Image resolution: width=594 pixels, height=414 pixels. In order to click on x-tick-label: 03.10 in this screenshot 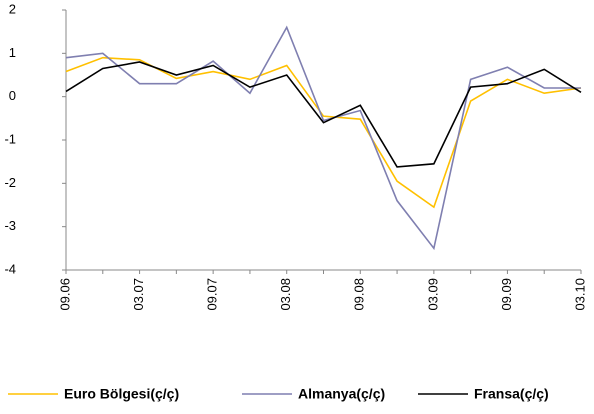, I will do `click(579, 294)`.